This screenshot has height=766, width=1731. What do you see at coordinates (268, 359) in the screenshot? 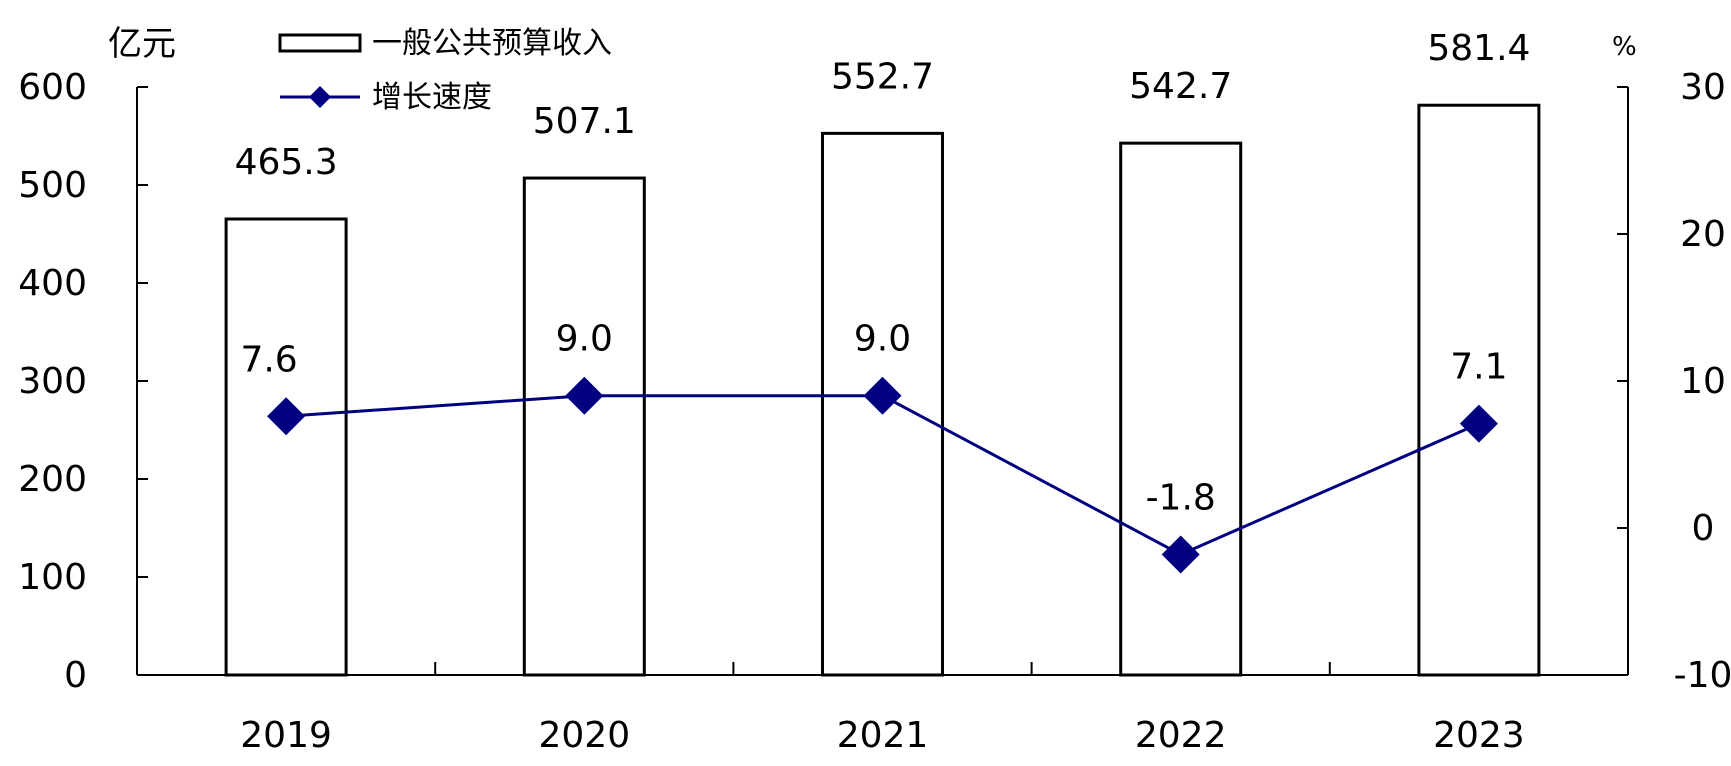
I see `growth-value-label: 7.6` at bounding box center [268, 359].